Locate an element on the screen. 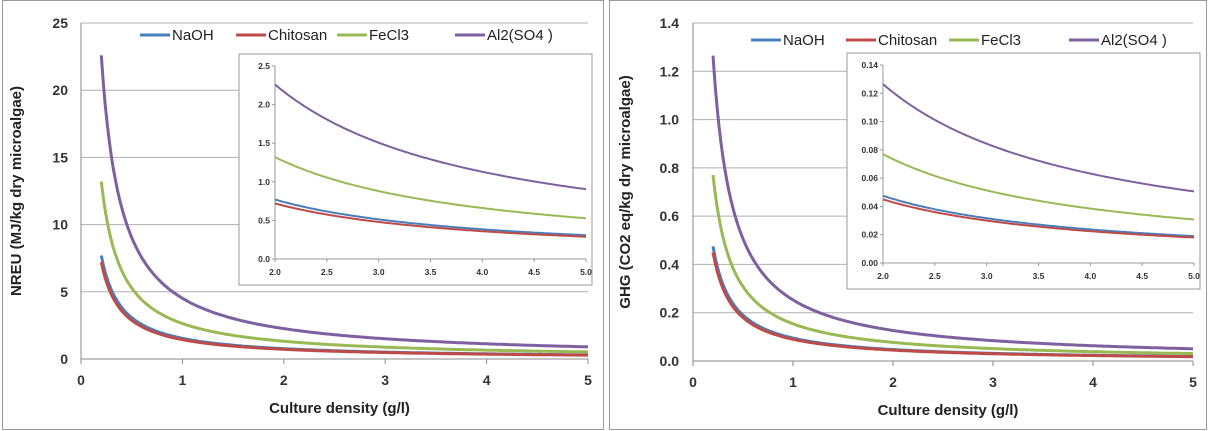 The image size is (1209, 431). y-tick-label: 0 is located at coordinates (64, 359).